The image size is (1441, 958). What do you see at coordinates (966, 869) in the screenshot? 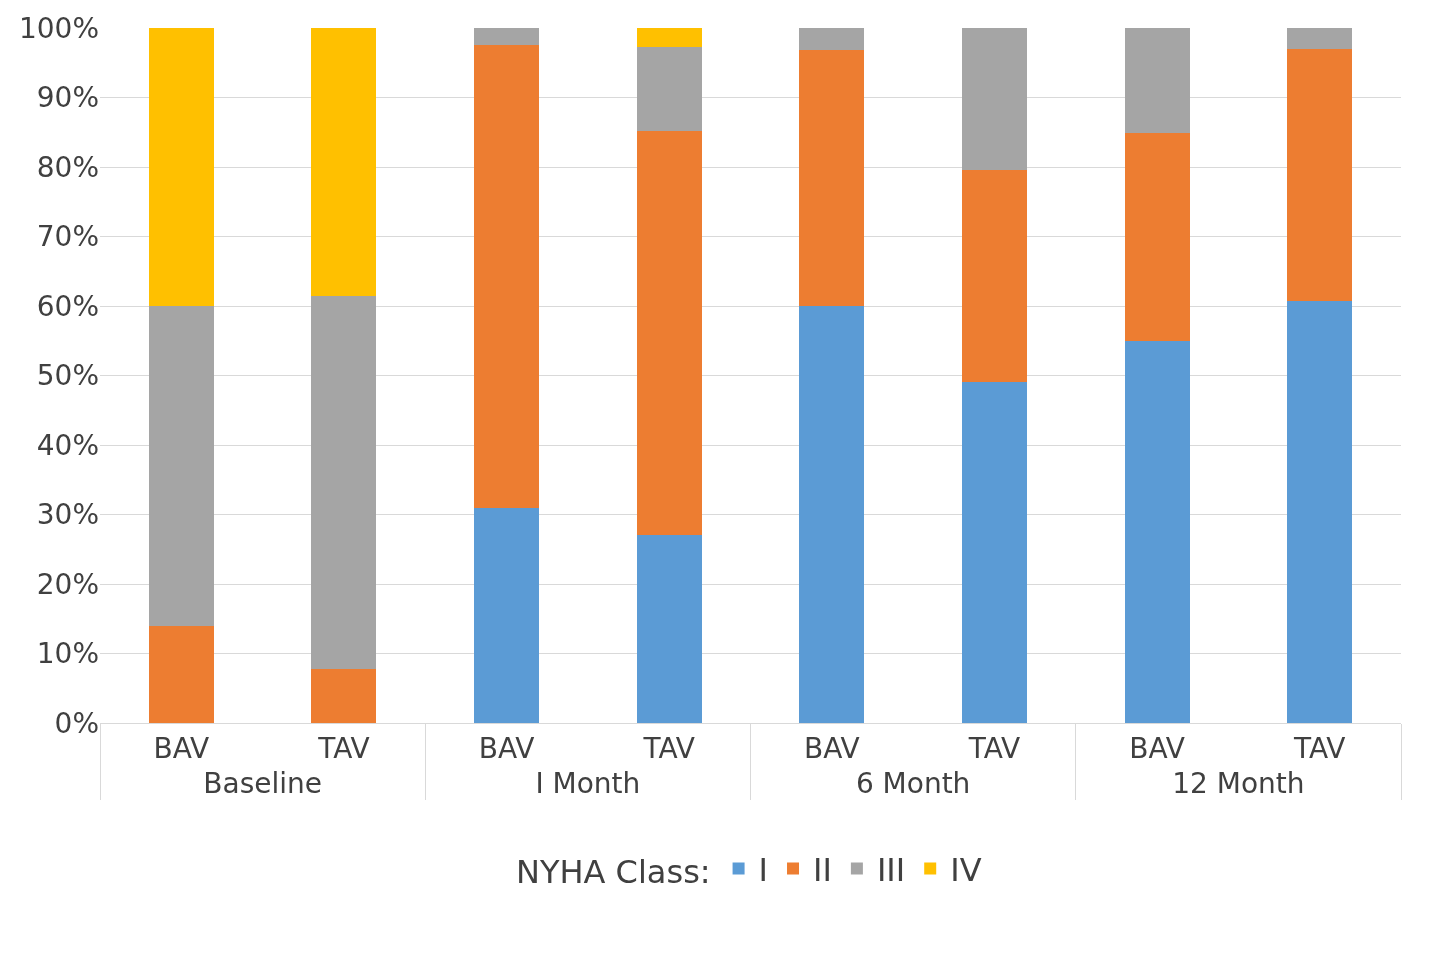
I see `legend-label: IV` at bounding box center [966, 869].